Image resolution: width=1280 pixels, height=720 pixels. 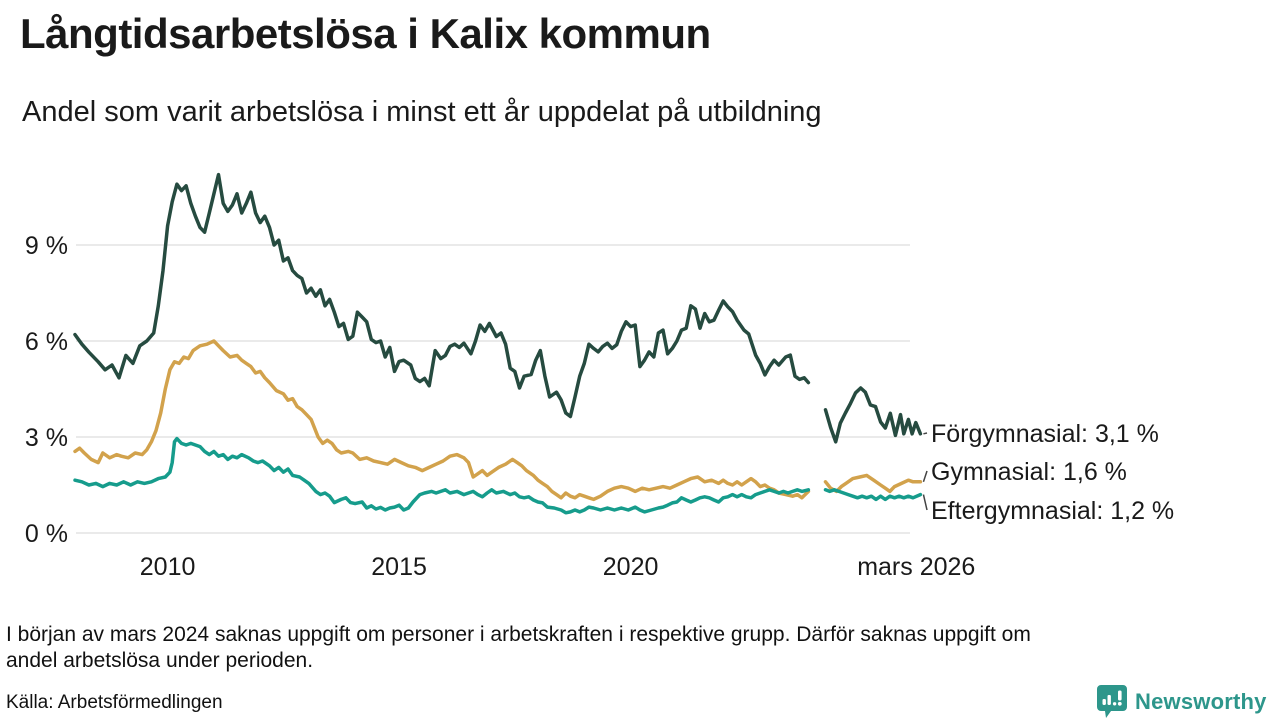 I want to click on page-title: Långtidsarbetslösa i Kalix kommun, so click(x=365, y=33).